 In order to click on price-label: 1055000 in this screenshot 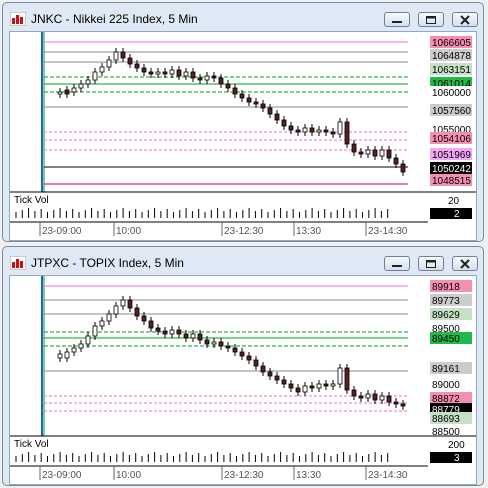, I will do `click(451, 130)`.